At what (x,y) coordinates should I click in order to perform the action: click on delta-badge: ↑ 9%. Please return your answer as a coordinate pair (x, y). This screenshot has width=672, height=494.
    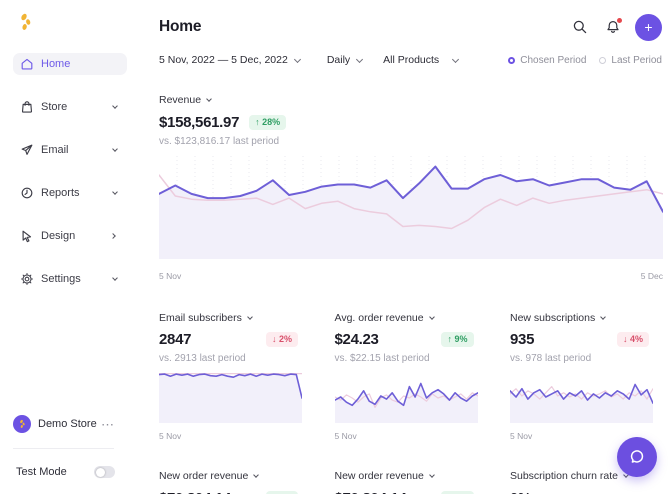
    Looking at the image, I should click on (457, 339).